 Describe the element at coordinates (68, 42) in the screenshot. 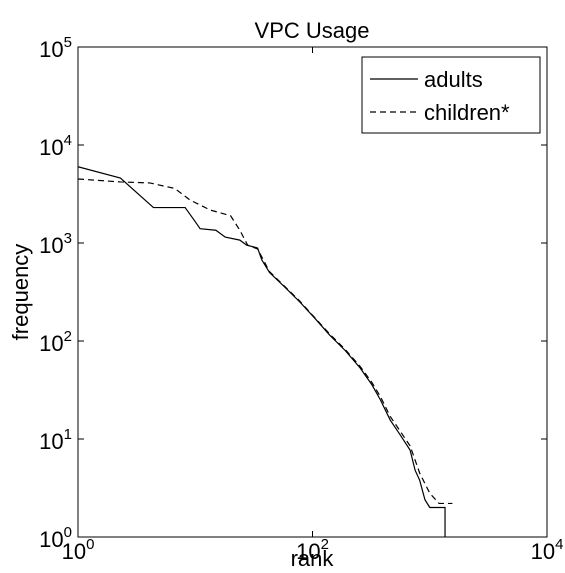

I see `y-tick-label-exp: 5` at that location.